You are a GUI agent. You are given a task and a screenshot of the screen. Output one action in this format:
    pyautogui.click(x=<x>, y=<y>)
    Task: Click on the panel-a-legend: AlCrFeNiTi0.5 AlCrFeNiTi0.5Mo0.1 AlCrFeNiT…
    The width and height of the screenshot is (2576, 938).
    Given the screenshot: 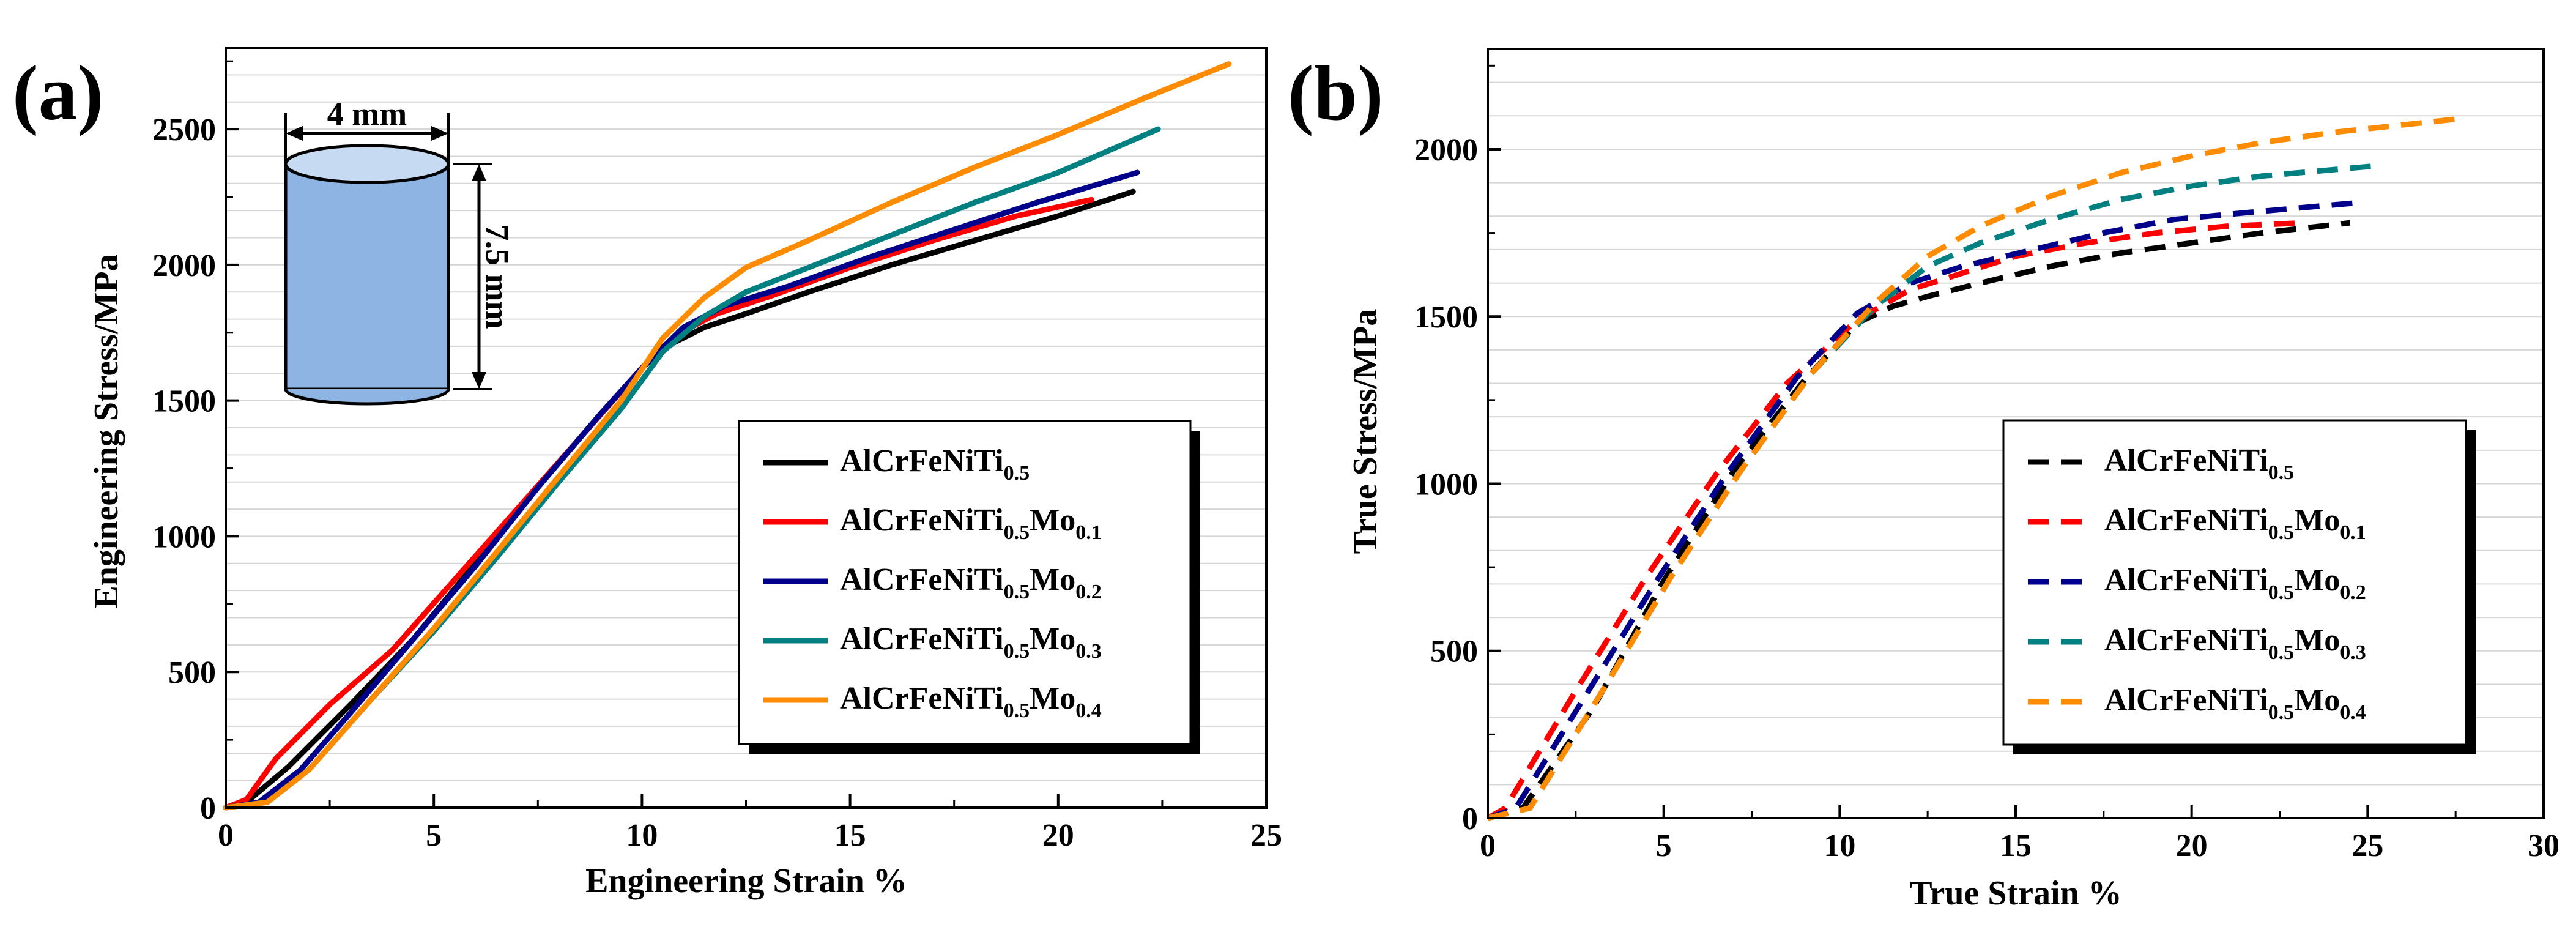 What is the action you would take?
    pyautogui.click(x=969, y=587)
    